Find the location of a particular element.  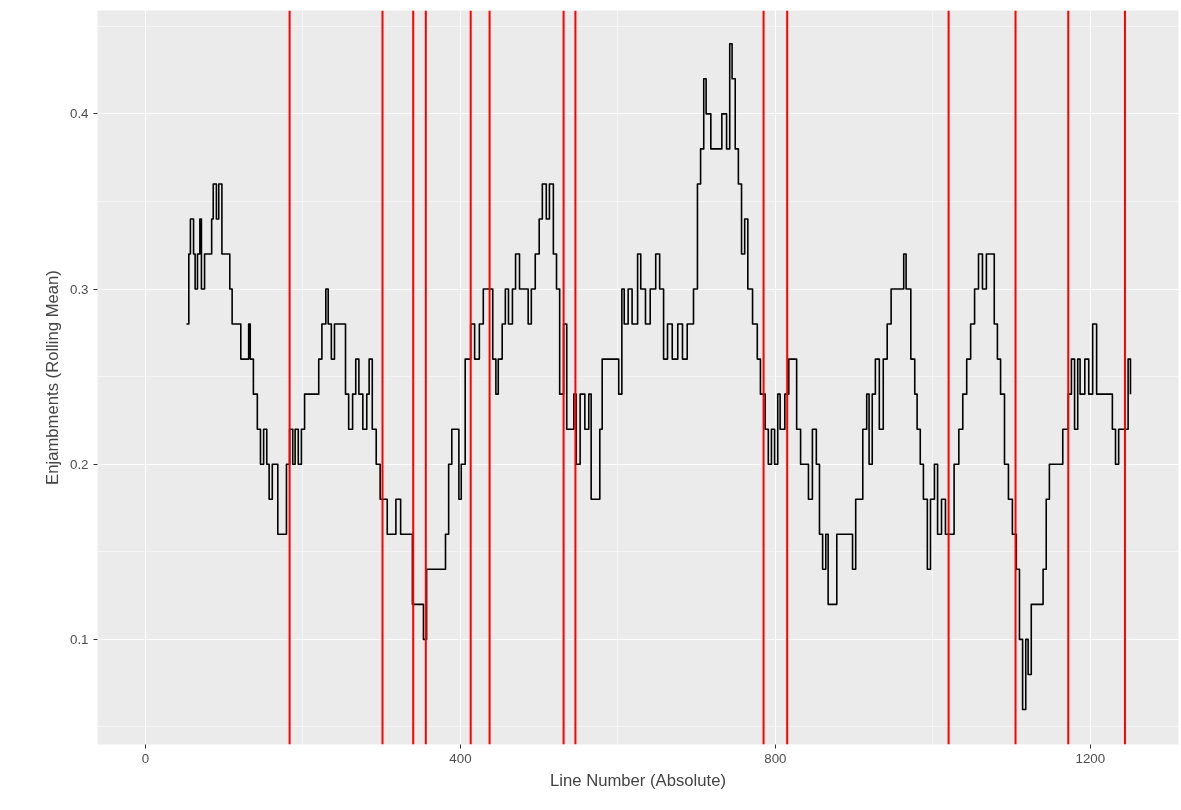

x-axis-title: Line Number (Absolute) is located at coordinates (638, 780).